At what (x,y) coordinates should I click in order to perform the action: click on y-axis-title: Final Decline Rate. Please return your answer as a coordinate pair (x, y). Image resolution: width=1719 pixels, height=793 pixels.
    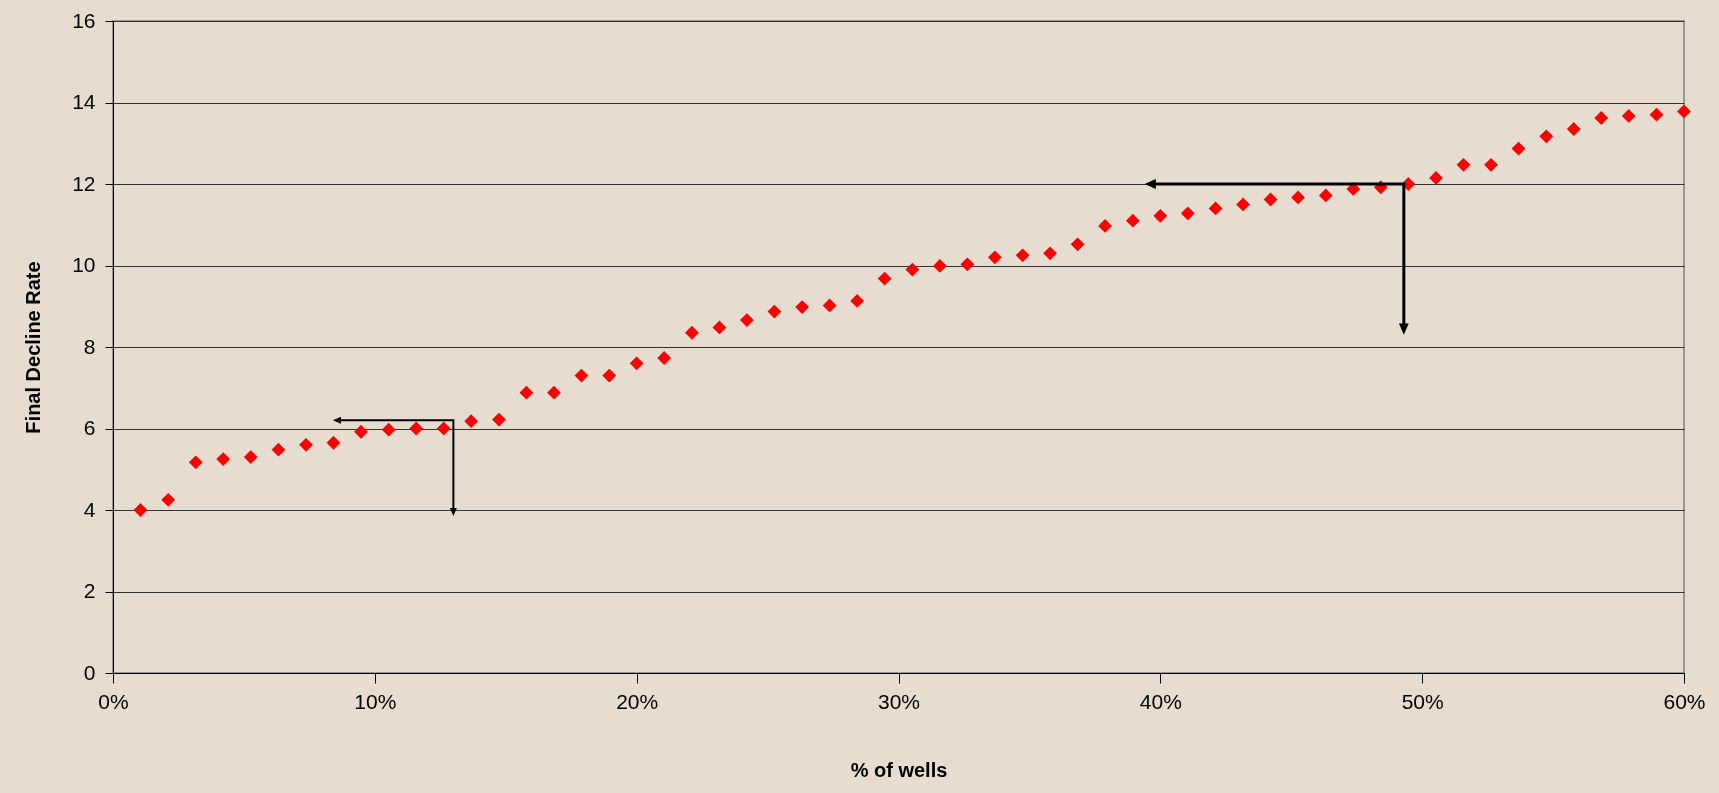
    Looking at the image, I should click on (33, 347).